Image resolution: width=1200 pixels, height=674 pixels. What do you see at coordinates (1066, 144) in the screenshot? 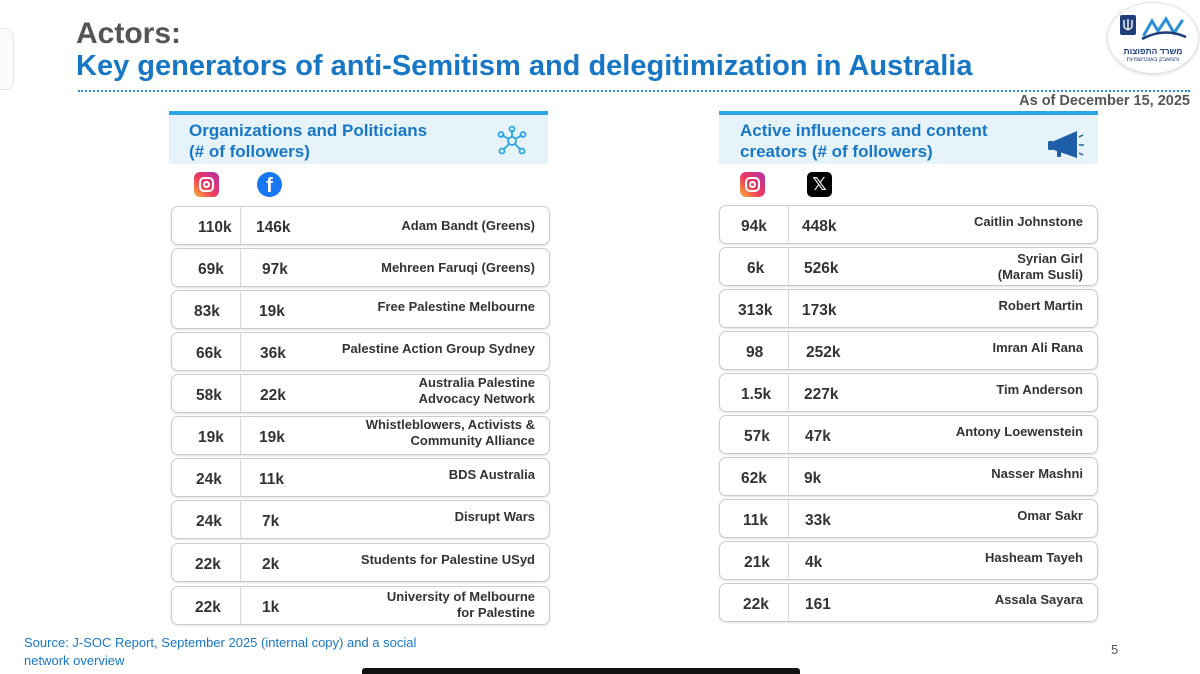
I see `megaphone-icon` at bounding box center [1066, 144].